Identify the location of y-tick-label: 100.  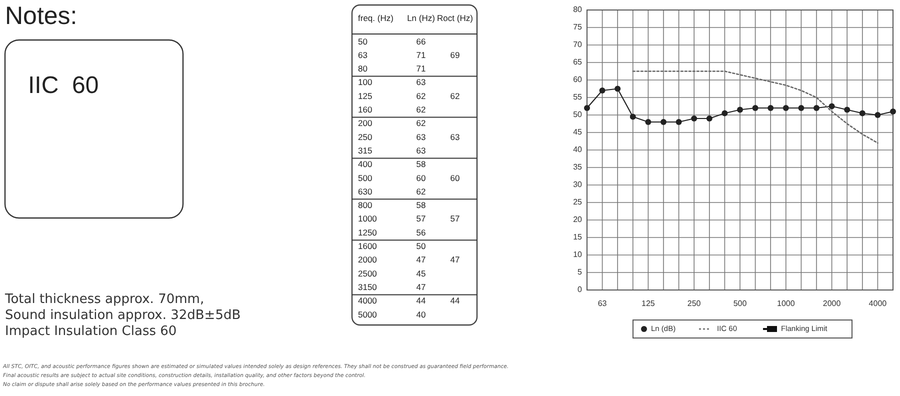
(365, 82).